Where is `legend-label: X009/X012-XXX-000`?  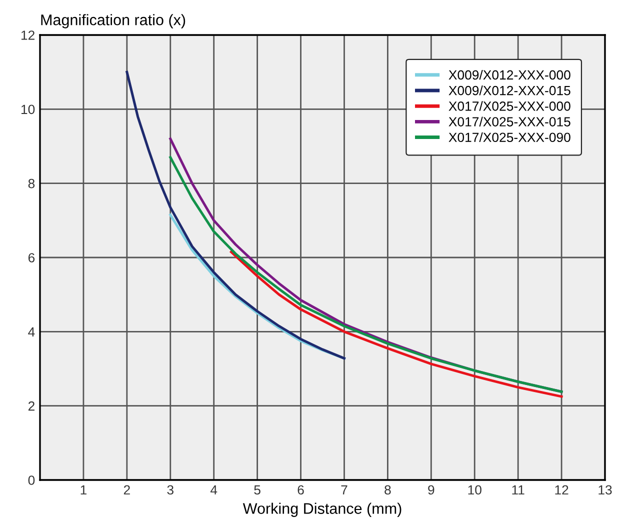
legend-label: X009/X012-XXX-000 is located at coordinates (509, 75).